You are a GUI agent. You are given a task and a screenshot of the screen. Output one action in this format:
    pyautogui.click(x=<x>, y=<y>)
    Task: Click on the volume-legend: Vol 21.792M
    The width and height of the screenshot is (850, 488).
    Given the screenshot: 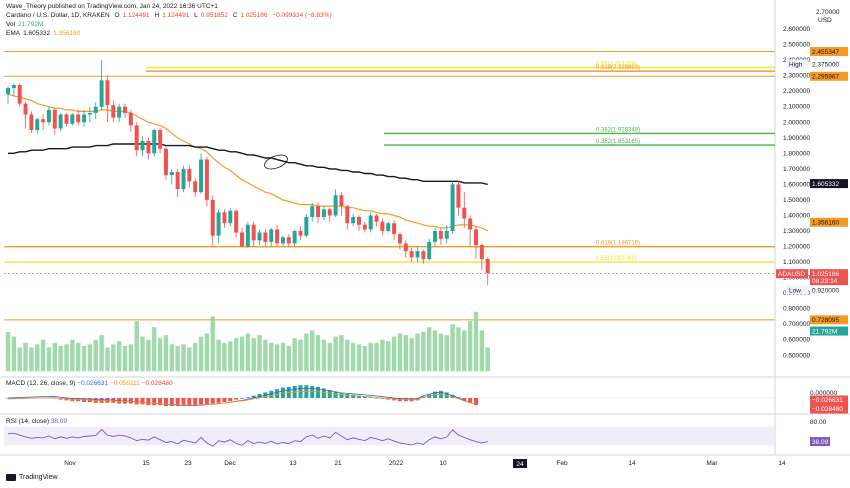 What is the action you would take?
    pyautogui.click(x=25, y=24)
    